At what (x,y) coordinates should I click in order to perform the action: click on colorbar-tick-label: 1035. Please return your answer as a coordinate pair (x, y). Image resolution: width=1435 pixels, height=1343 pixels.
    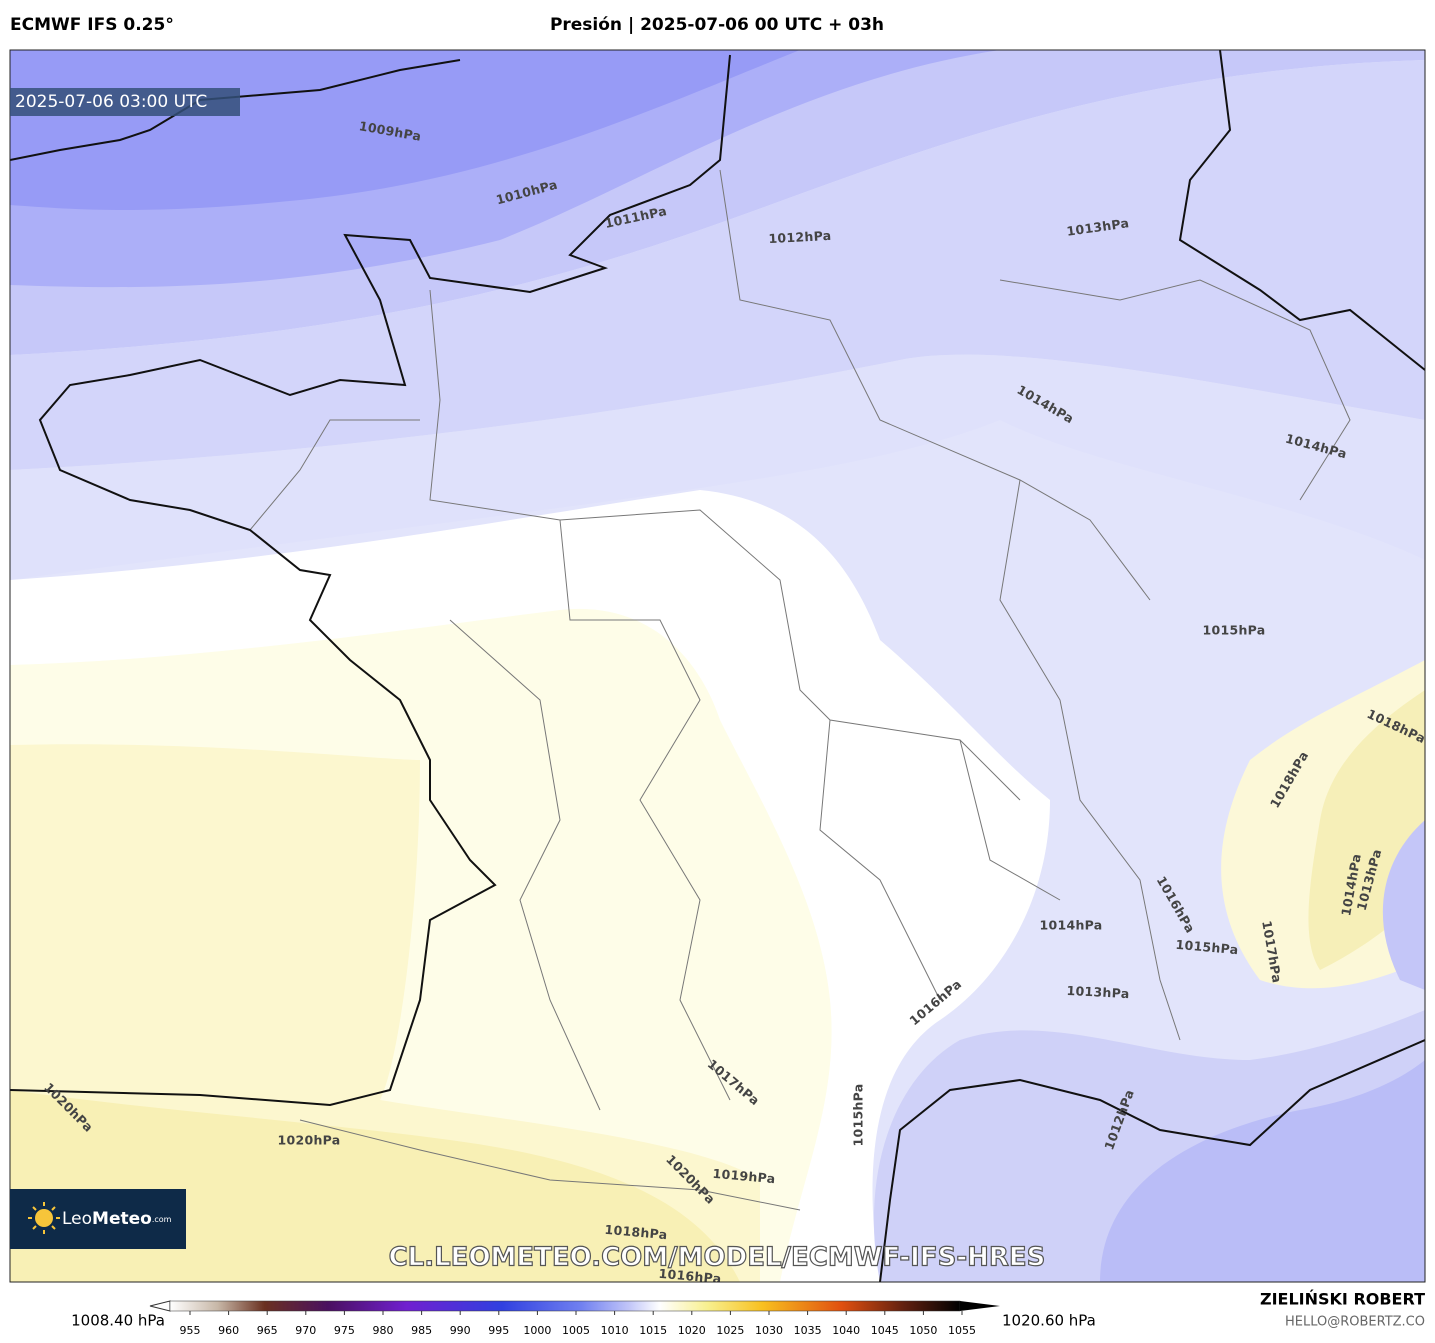
    Looking at the image, I should click on (808, 1330).